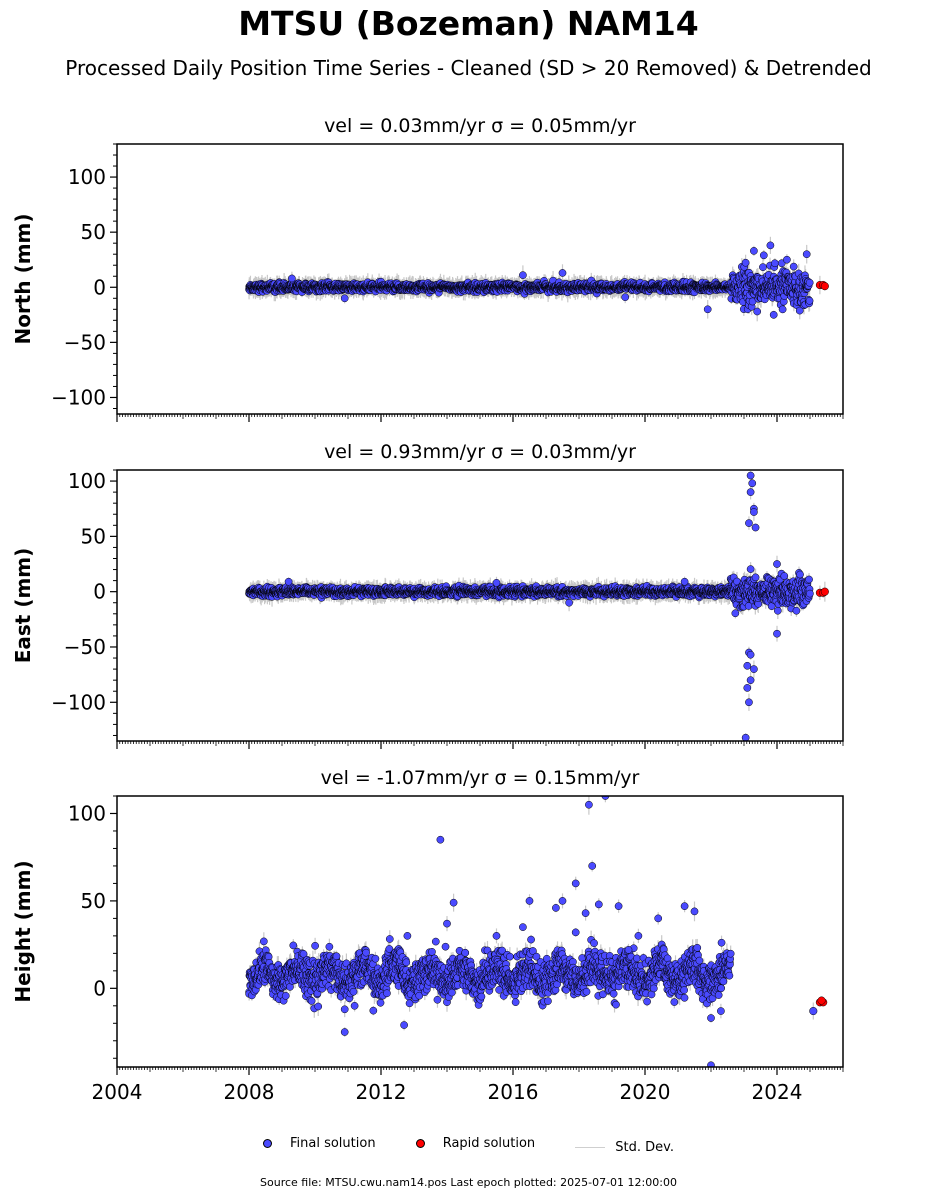  I want to click on final-points, so click(537, 280).